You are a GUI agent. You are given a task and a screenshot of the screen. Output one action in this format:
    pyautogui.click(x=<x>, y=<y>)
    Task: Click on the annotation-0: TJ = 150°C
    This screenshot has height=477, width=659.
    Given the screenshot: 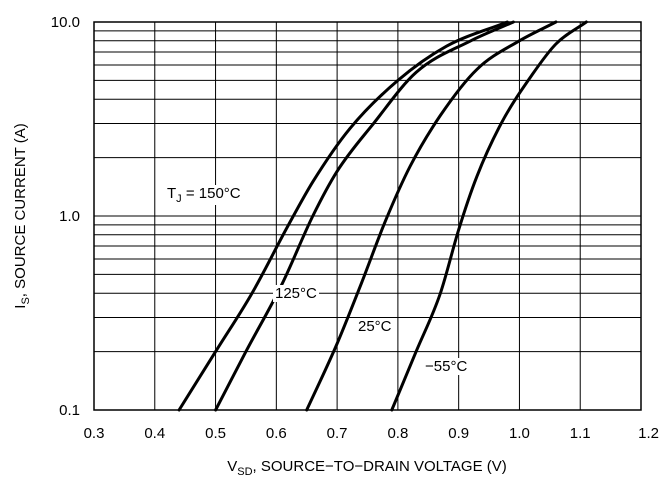 What is the action you would take?
    pyautogui.click(x=204, y=195)
    